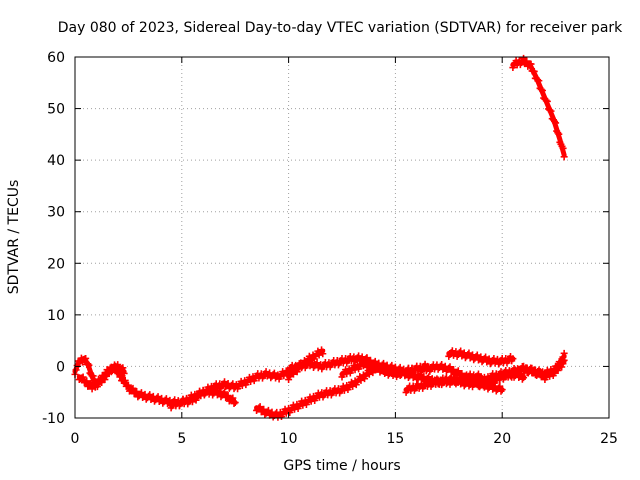  Describe the element at coordinates (56, 213) in the screenshot. I see `y-tick-label: 30` at that location.